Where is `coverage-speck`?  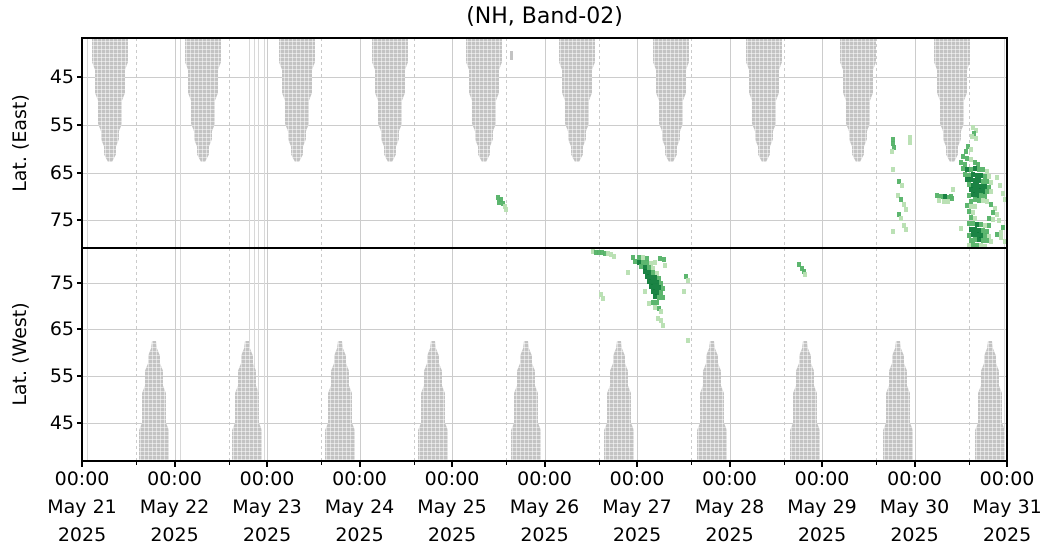
coverage-speck is located at coordinates (511, 53).